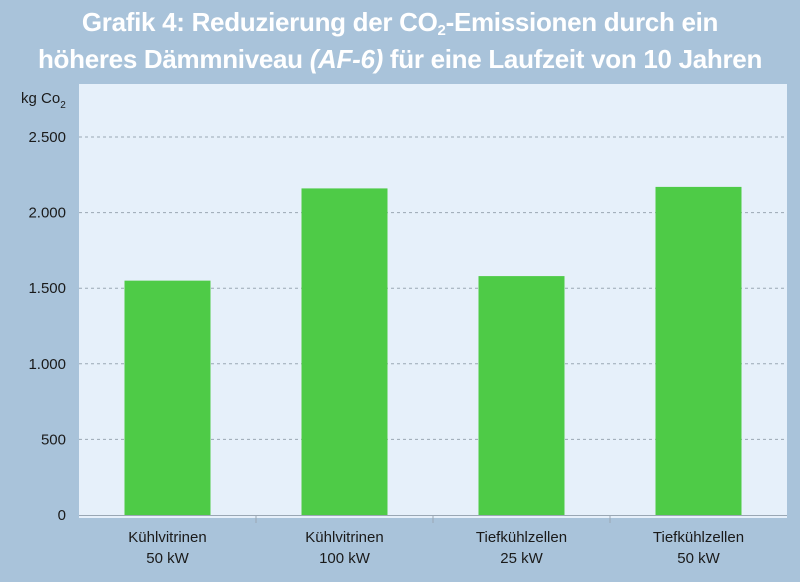 The height and width of the screenshot is (582, 800). What do you see at coordinates (43, 100) in the screenshot?
I see `y-axis-label: kg Co2` at bounding box center [43, 100].